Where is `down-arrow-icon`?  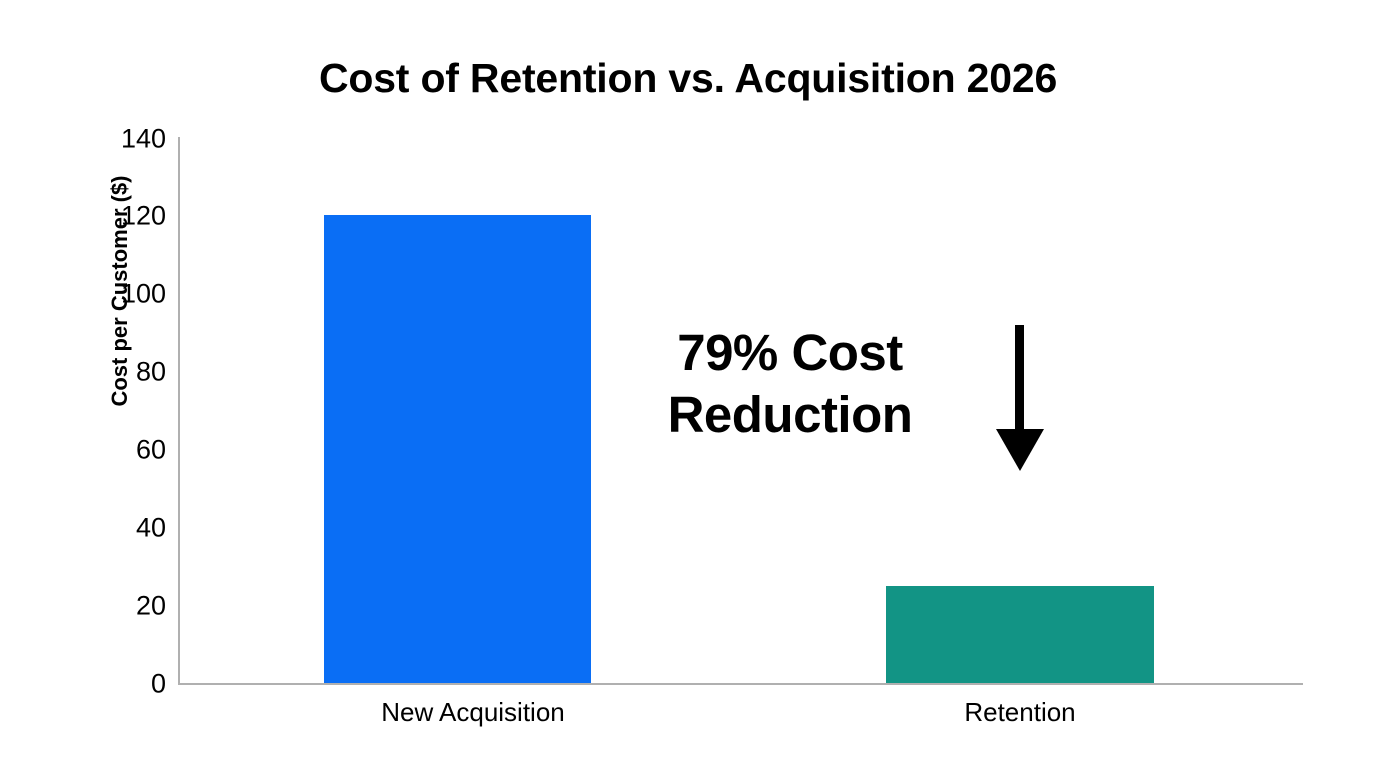 down-arrow-icon is located at coordinates (1020, 401).